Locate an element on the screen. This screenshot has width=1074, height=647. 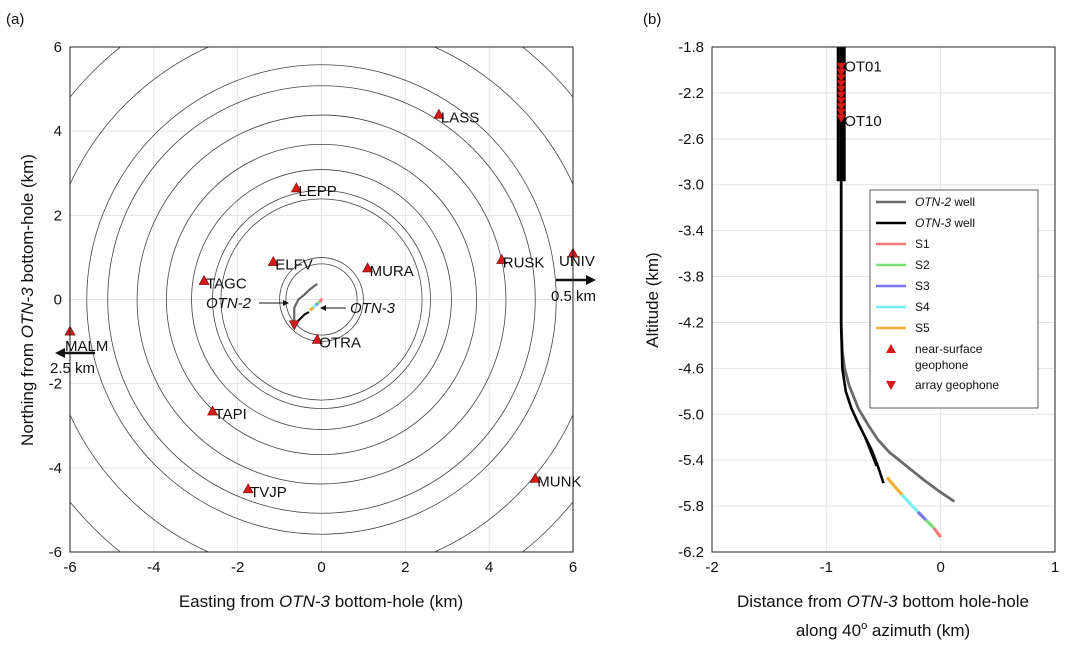
segment-s1 is located at coordinates (321, 300).